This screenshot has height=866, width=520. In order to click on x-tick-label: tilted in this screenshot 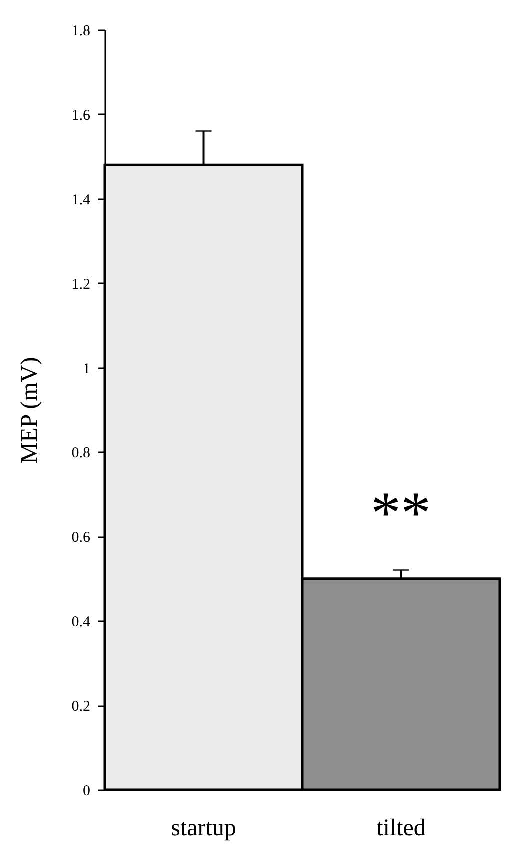, I will do `click(401, 829)`.